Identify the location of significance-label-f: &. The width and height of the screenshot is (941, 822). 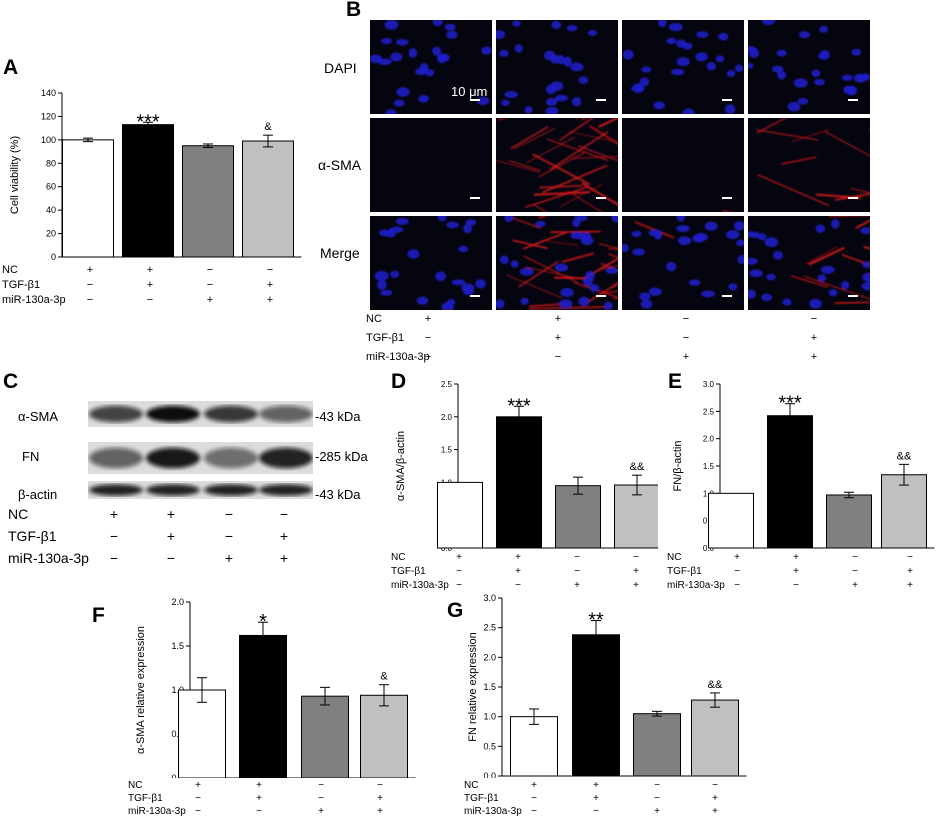
(384, 677).